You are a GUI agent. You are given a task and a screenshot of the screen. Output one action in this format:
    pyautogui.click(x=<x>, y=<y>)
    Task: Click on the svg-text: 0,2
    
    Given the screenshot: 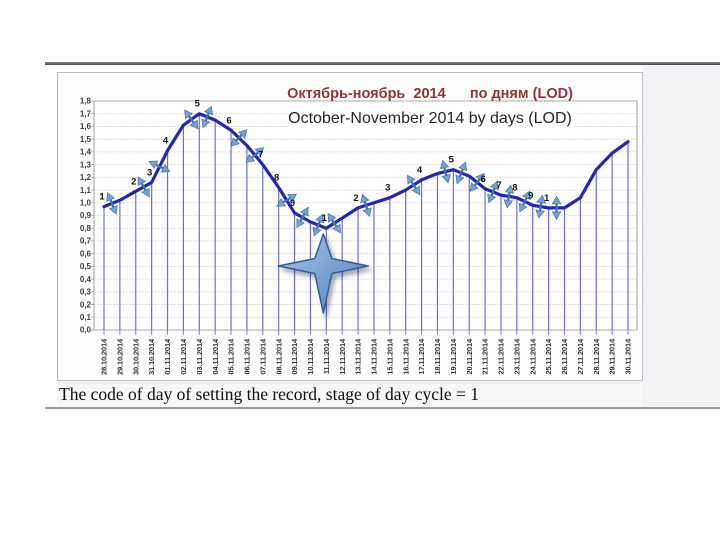 What is the action you would take?
    pyautogui.click(x=86, y=304)
    